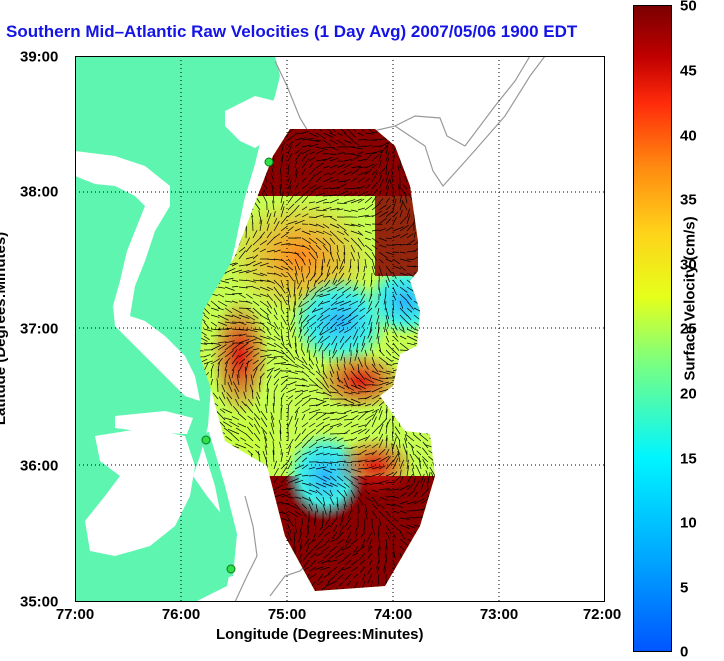 The height and width of the screenshot is (661, 724). What do you see at coordinates (688, 71) in the screenshot?
I see `cb-tick-45: 45` at bounding box center [688, 71].